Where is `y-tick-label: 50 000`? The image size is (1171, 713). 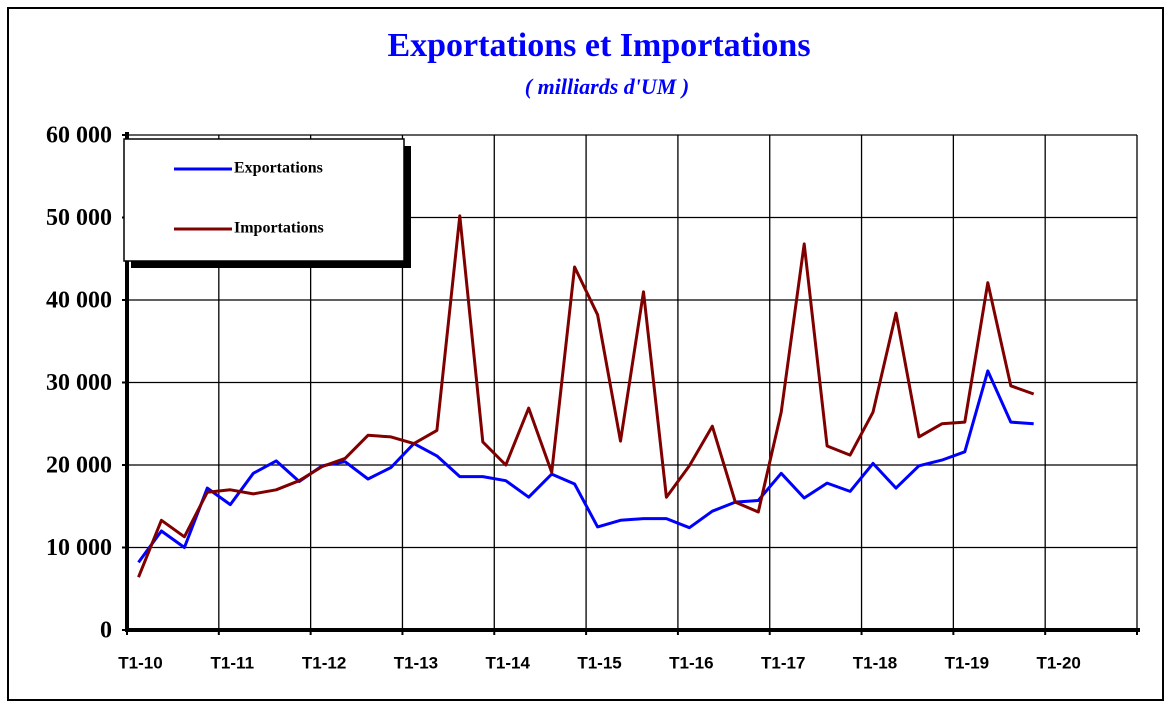
y-tick-label: 50 000 is located at coordinates (79, 218).